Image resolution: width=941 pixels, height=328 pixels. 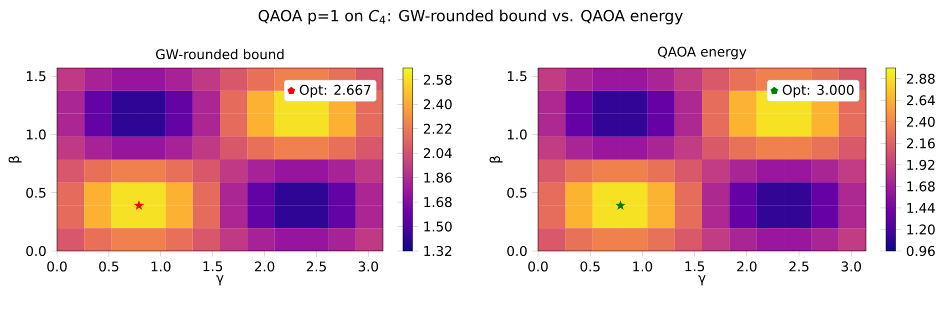 I want to click on color-bar-label: 2.04, so click(x=438, y=153).